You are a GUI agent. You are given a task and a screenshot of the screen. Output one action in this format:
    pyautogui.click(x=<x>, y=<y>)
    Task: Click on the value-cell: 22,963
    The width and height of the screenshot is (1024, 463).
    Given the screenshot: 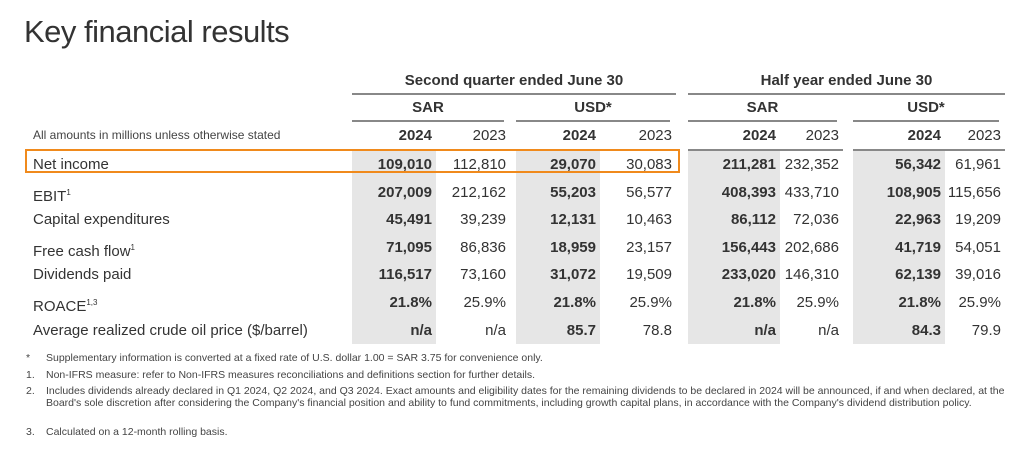 What is the action you would take?
    pyautogui.click(x=899, y=220)
    